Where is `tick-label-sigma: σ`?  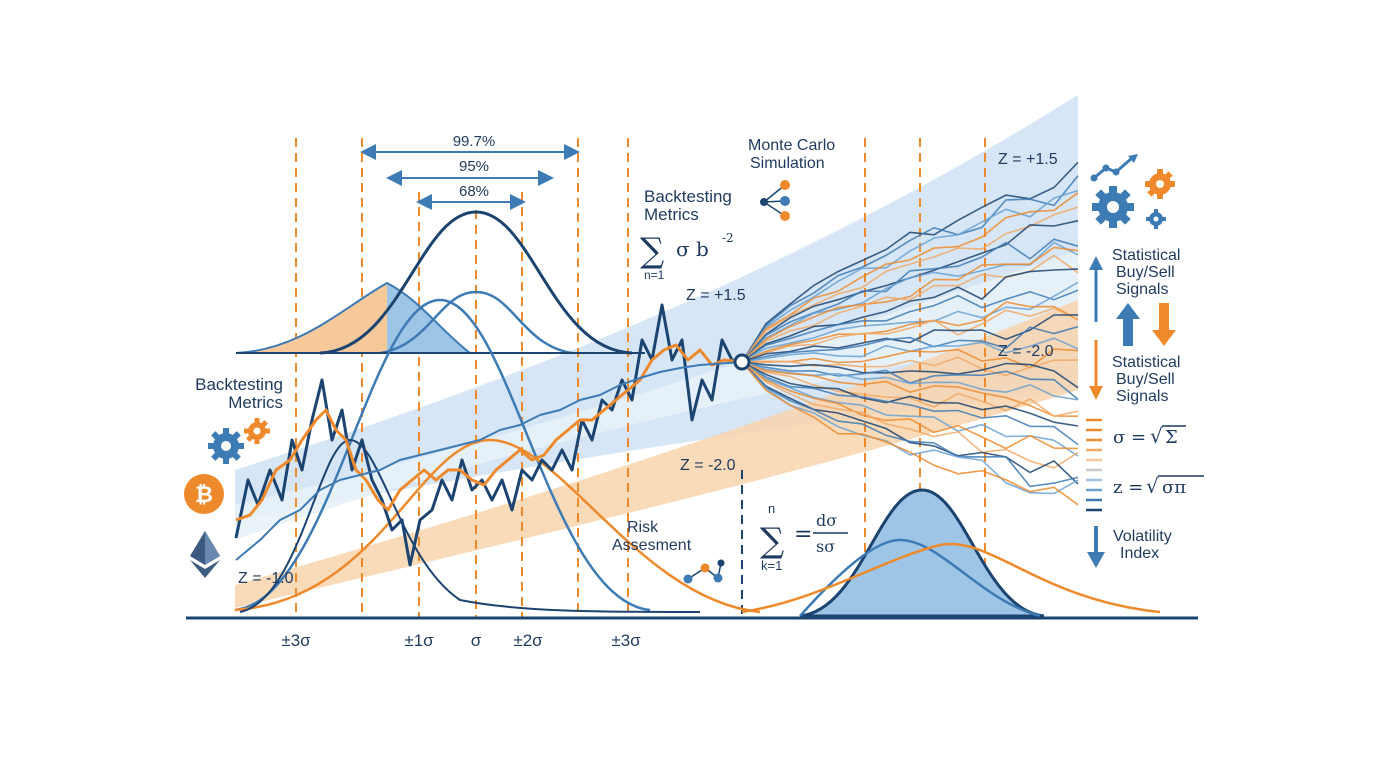 tick-label-sigma: σ is located at coordinates (476, 640).